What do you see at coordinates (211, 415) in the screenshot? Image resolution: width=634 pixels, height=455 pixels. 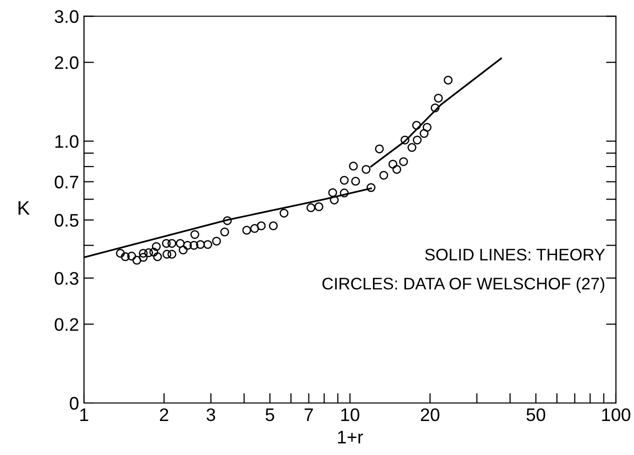 I see `x-tick-label: 3` at bounding box center [211, 415].